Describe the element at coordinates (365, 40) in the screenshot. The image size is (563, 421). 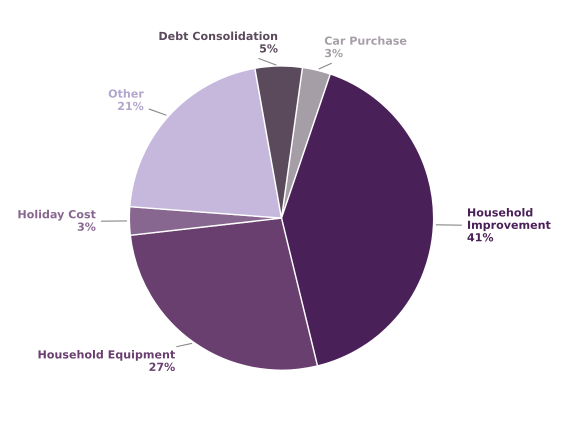
I see `slice-label: Car Purchase` at that location.